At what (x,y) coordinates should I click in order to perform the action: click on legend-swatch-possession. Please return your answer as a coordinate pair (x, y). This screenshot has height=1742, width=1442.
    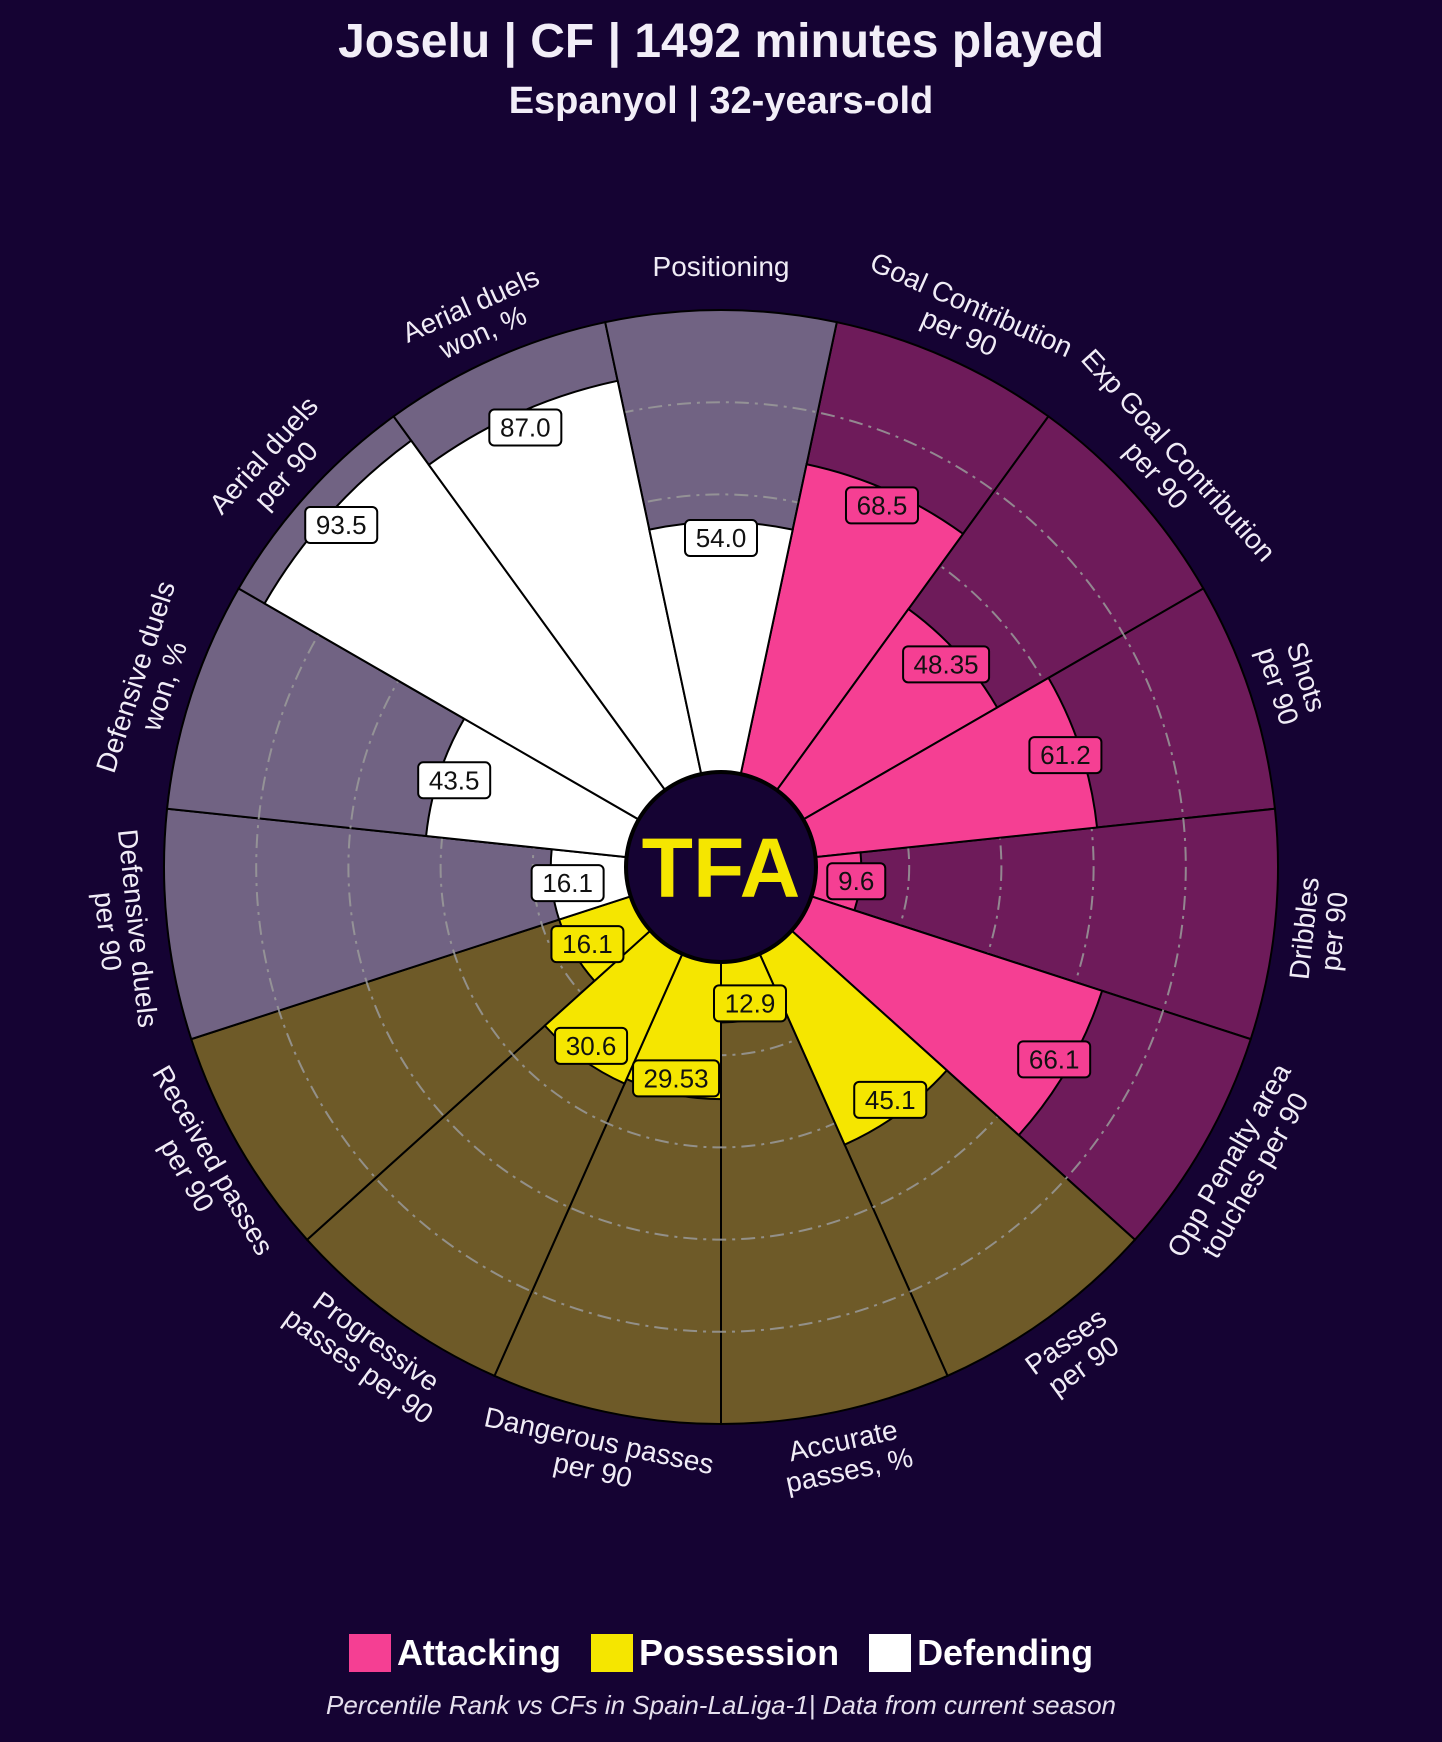
    Looking at the image, I should click on (611, 1653).